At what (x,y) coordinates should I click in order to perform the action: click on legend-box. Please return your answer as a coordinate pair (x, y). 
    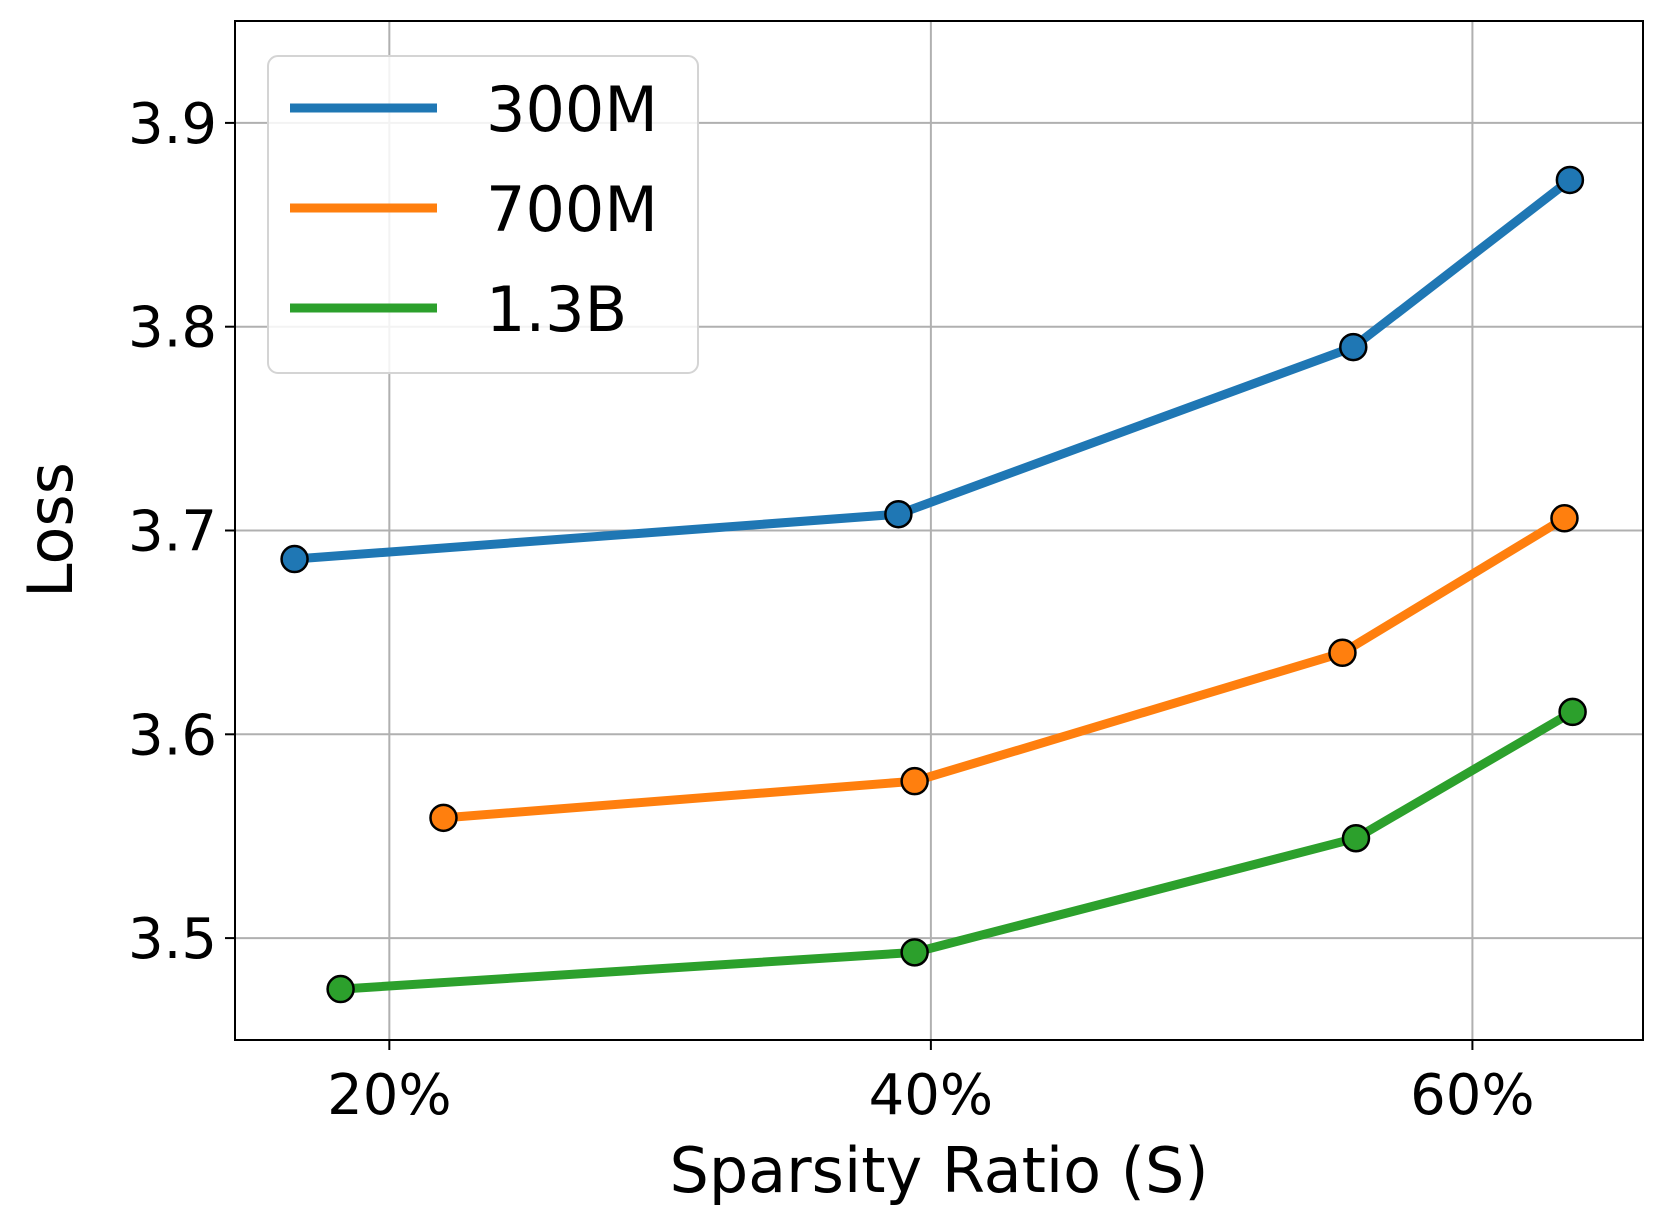
    Looking at the image, I should click on (483, 214).